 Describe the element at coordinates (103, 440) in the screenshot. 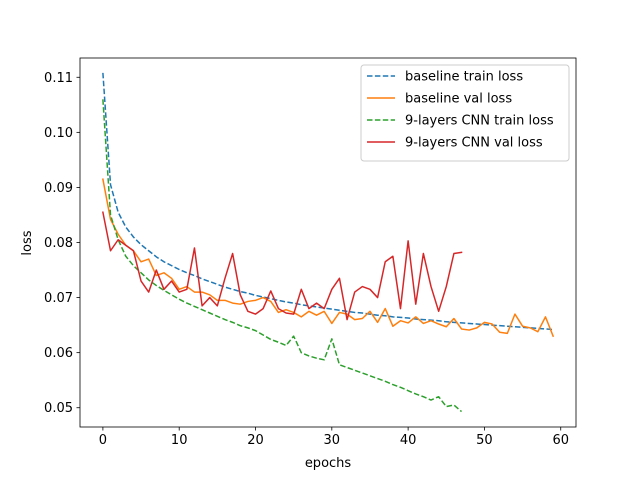

I see `x-tick-label: 0` at that location.